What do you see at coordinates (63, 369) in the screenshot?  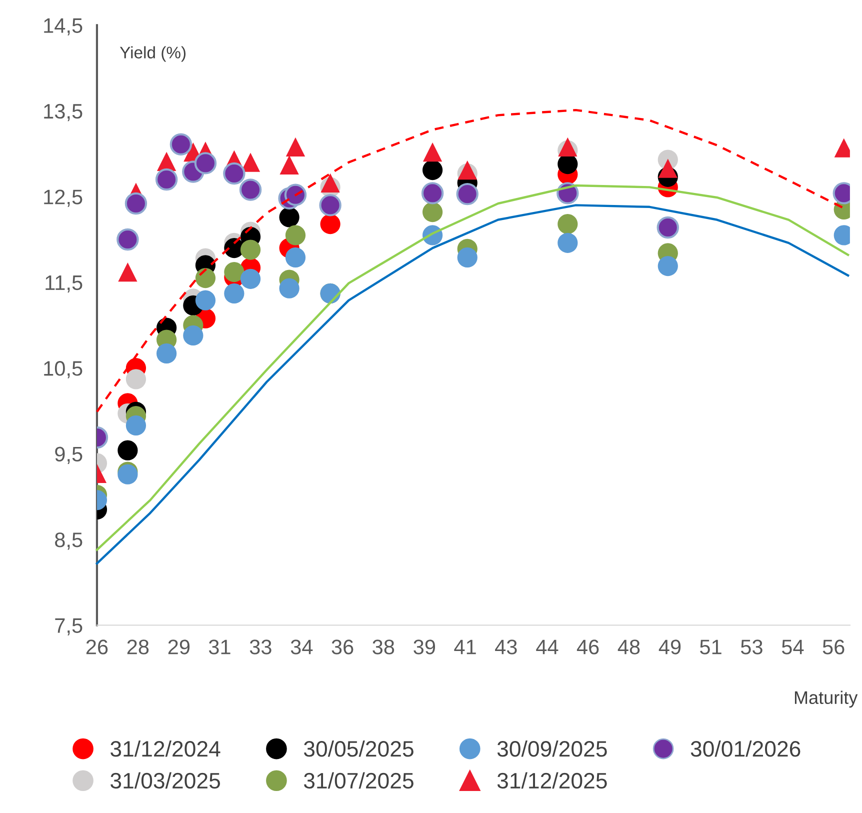 I see `y-tick-label: 10,5` at bounding box center [63, 369].